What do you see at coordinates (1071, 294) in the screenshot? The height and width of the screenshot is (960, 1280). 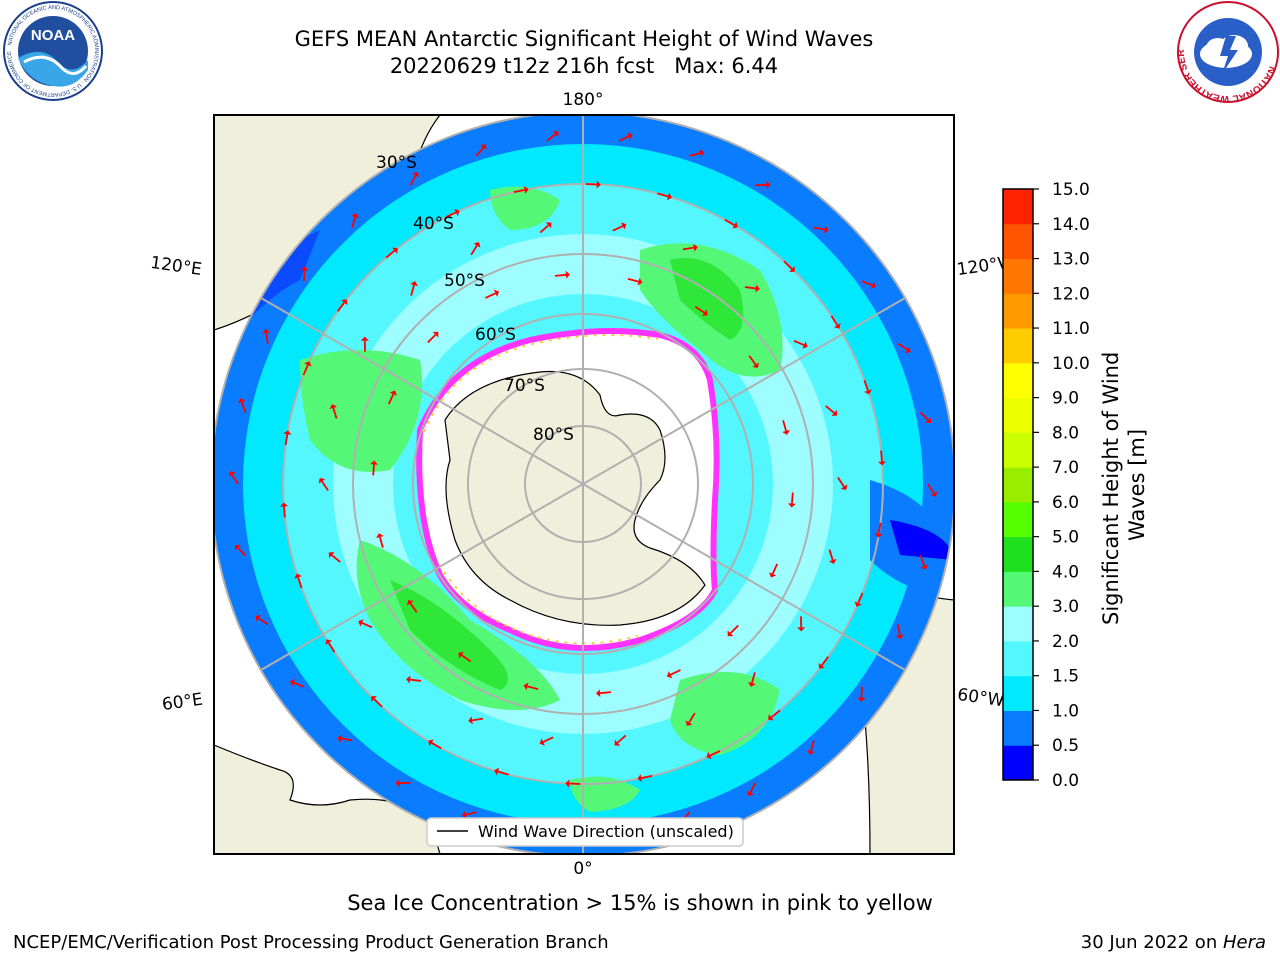 I see `colorbar-tick-label: 12.0` at bounding box center [1071, 294].